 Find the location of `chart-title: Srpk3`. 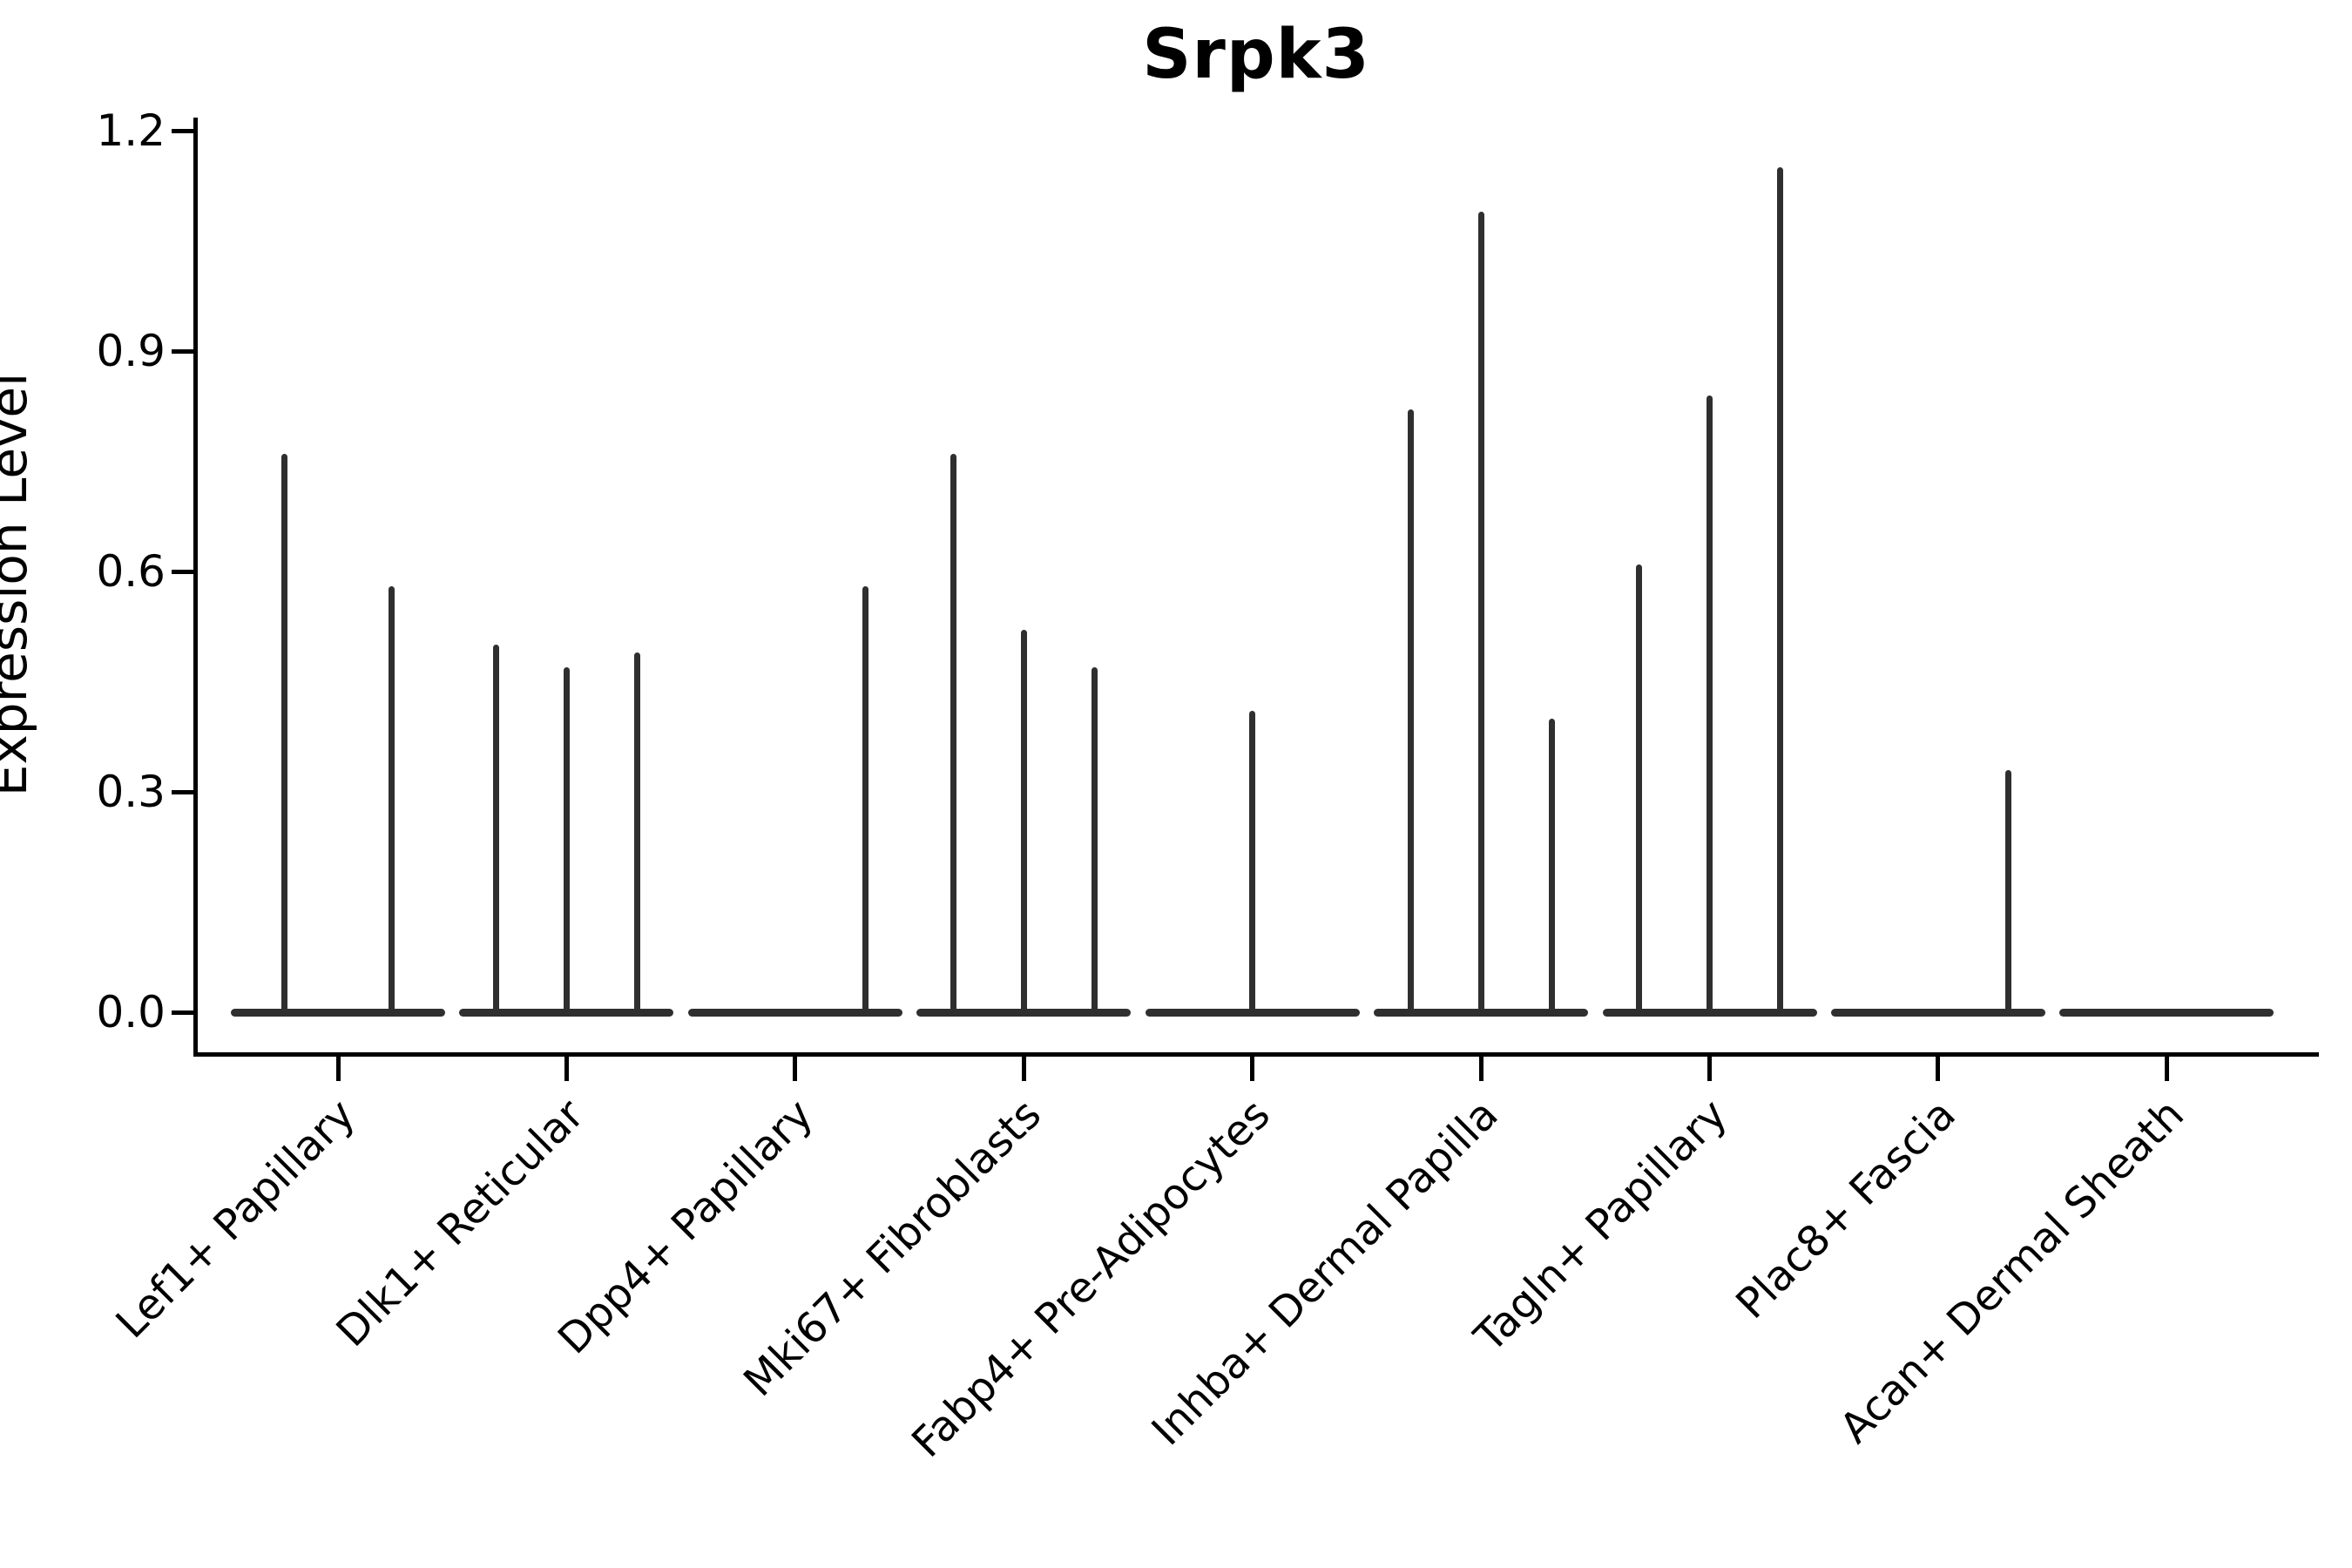

chart-title: Srpk3 is located at coordinates (1256, 55).